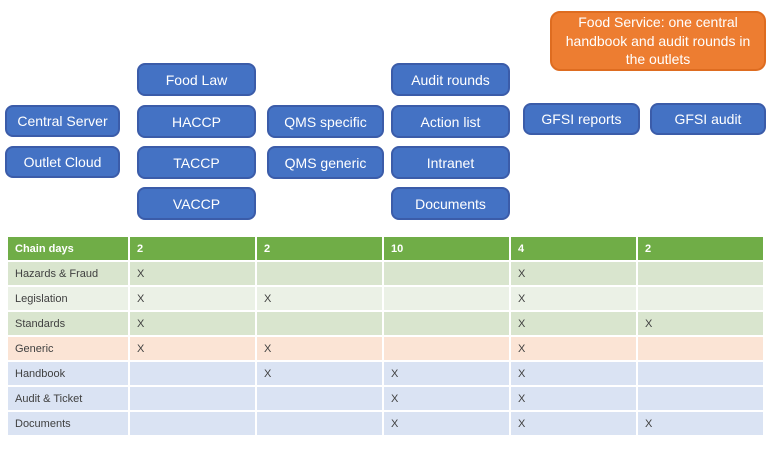  What do you see at coordinates (192, 248) in the screenshot?
I see `col-header-1: 2` at bounding box center [192, 248].